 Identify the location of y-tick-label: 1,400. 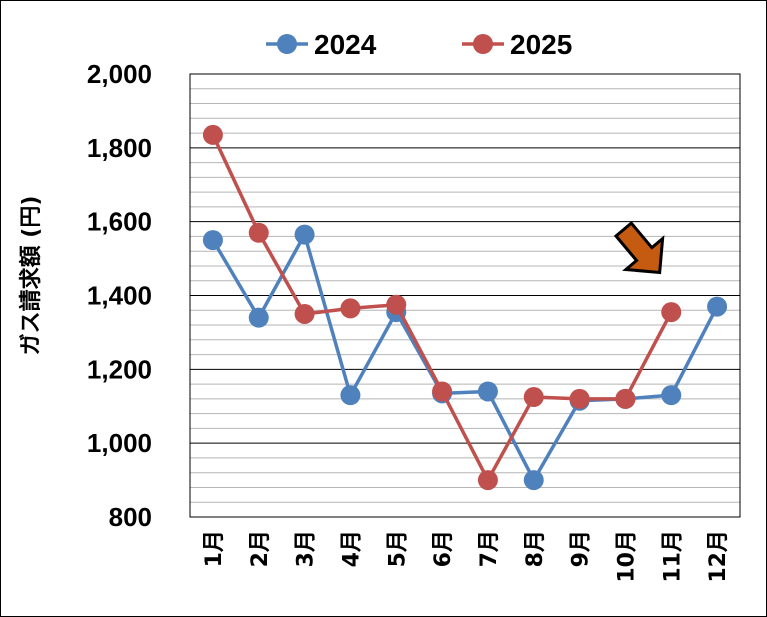
(119, 296).